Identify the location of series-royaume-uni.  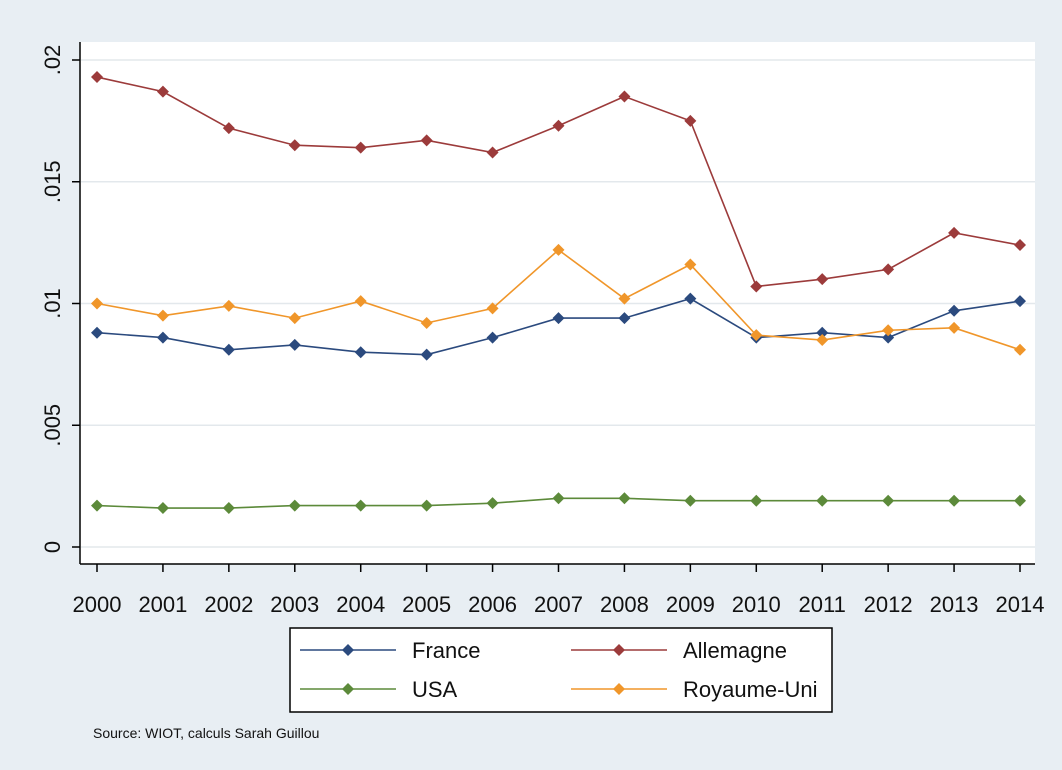
(558, 299).